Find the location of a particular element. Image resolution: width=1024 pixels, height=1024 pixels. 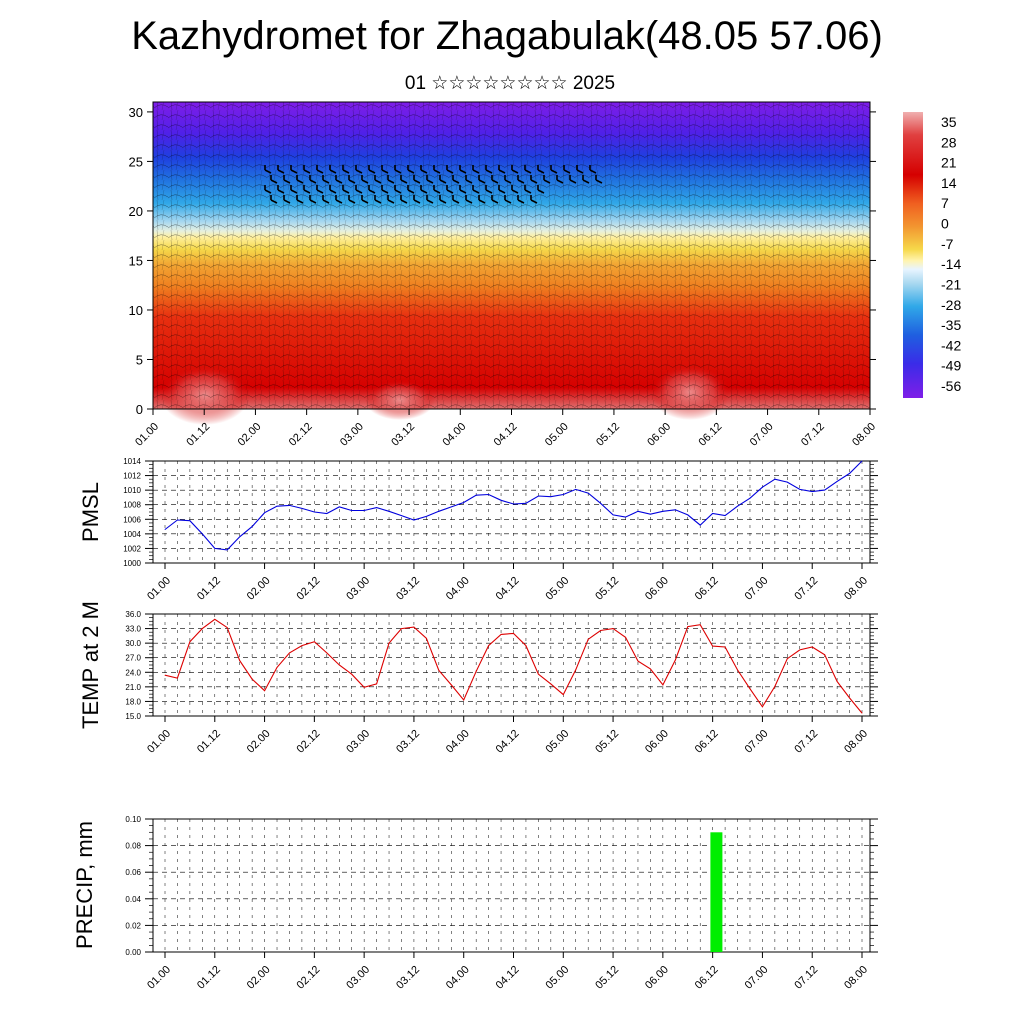

colorbar-label: -56 is located at coordinates (951, 386).